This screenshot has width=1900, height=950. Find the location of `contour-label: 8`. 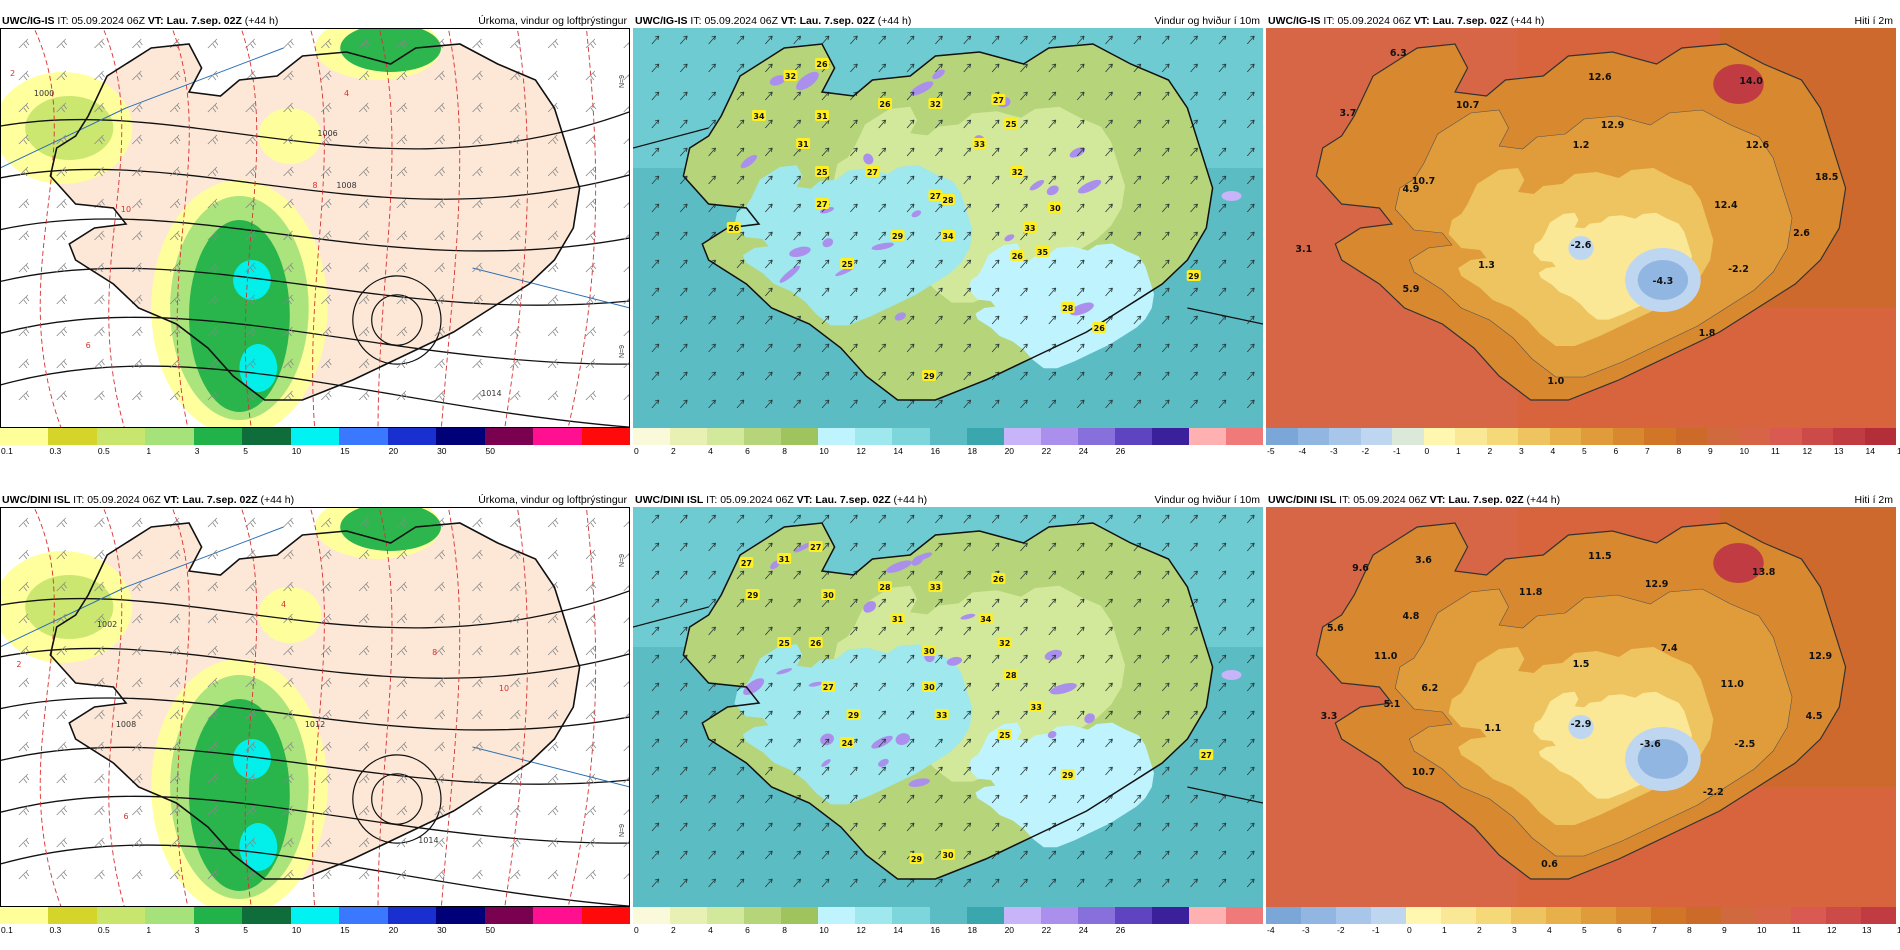

contour-label: 8 is located at coordinates (314, 185).